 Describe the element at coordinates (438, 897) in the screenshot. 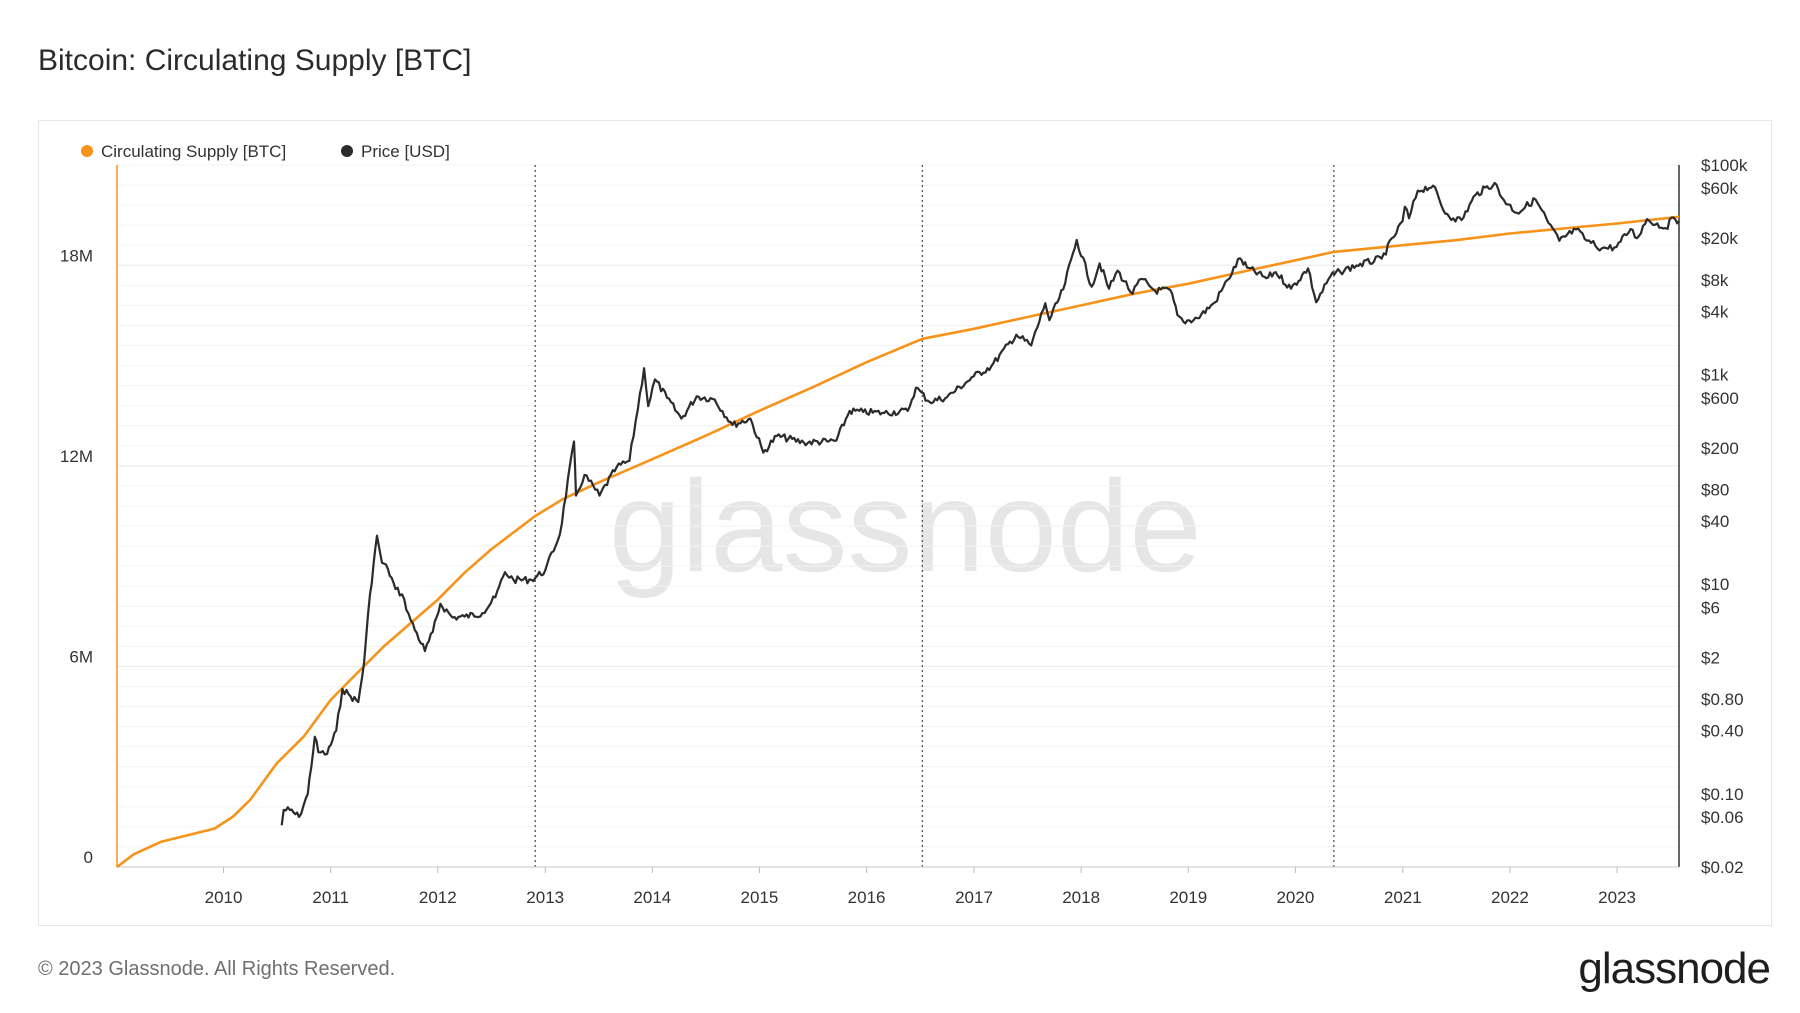

I see `x-tick-label: 2012` at that location.